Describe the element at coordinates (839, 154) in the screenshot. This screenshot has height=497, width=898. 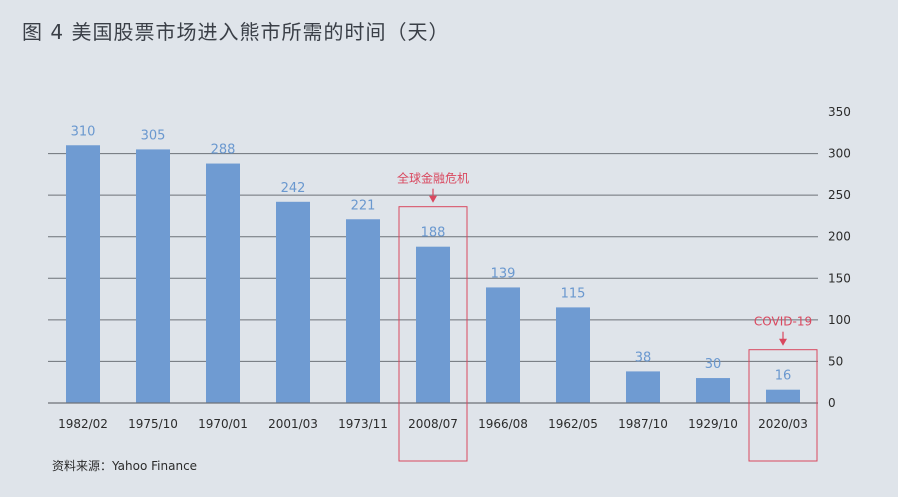
I see `y-tick-label: 300` at that location.